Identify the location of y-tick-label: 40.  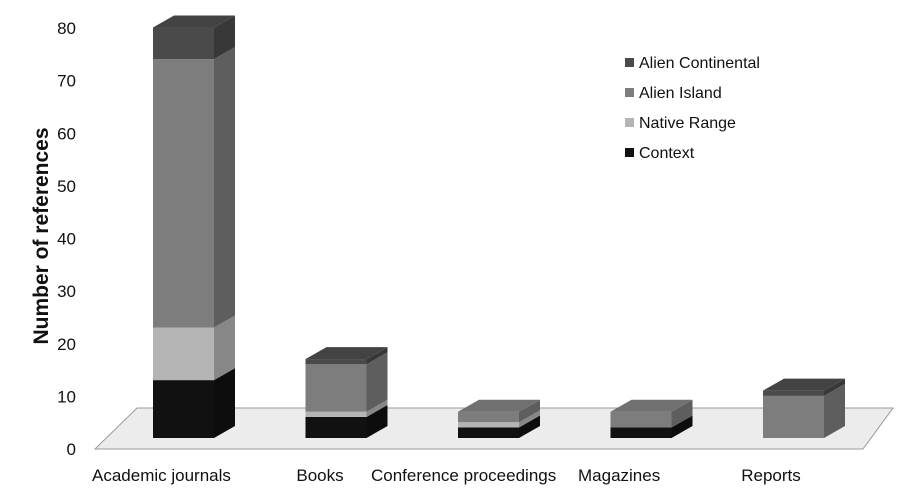
(66, 239).